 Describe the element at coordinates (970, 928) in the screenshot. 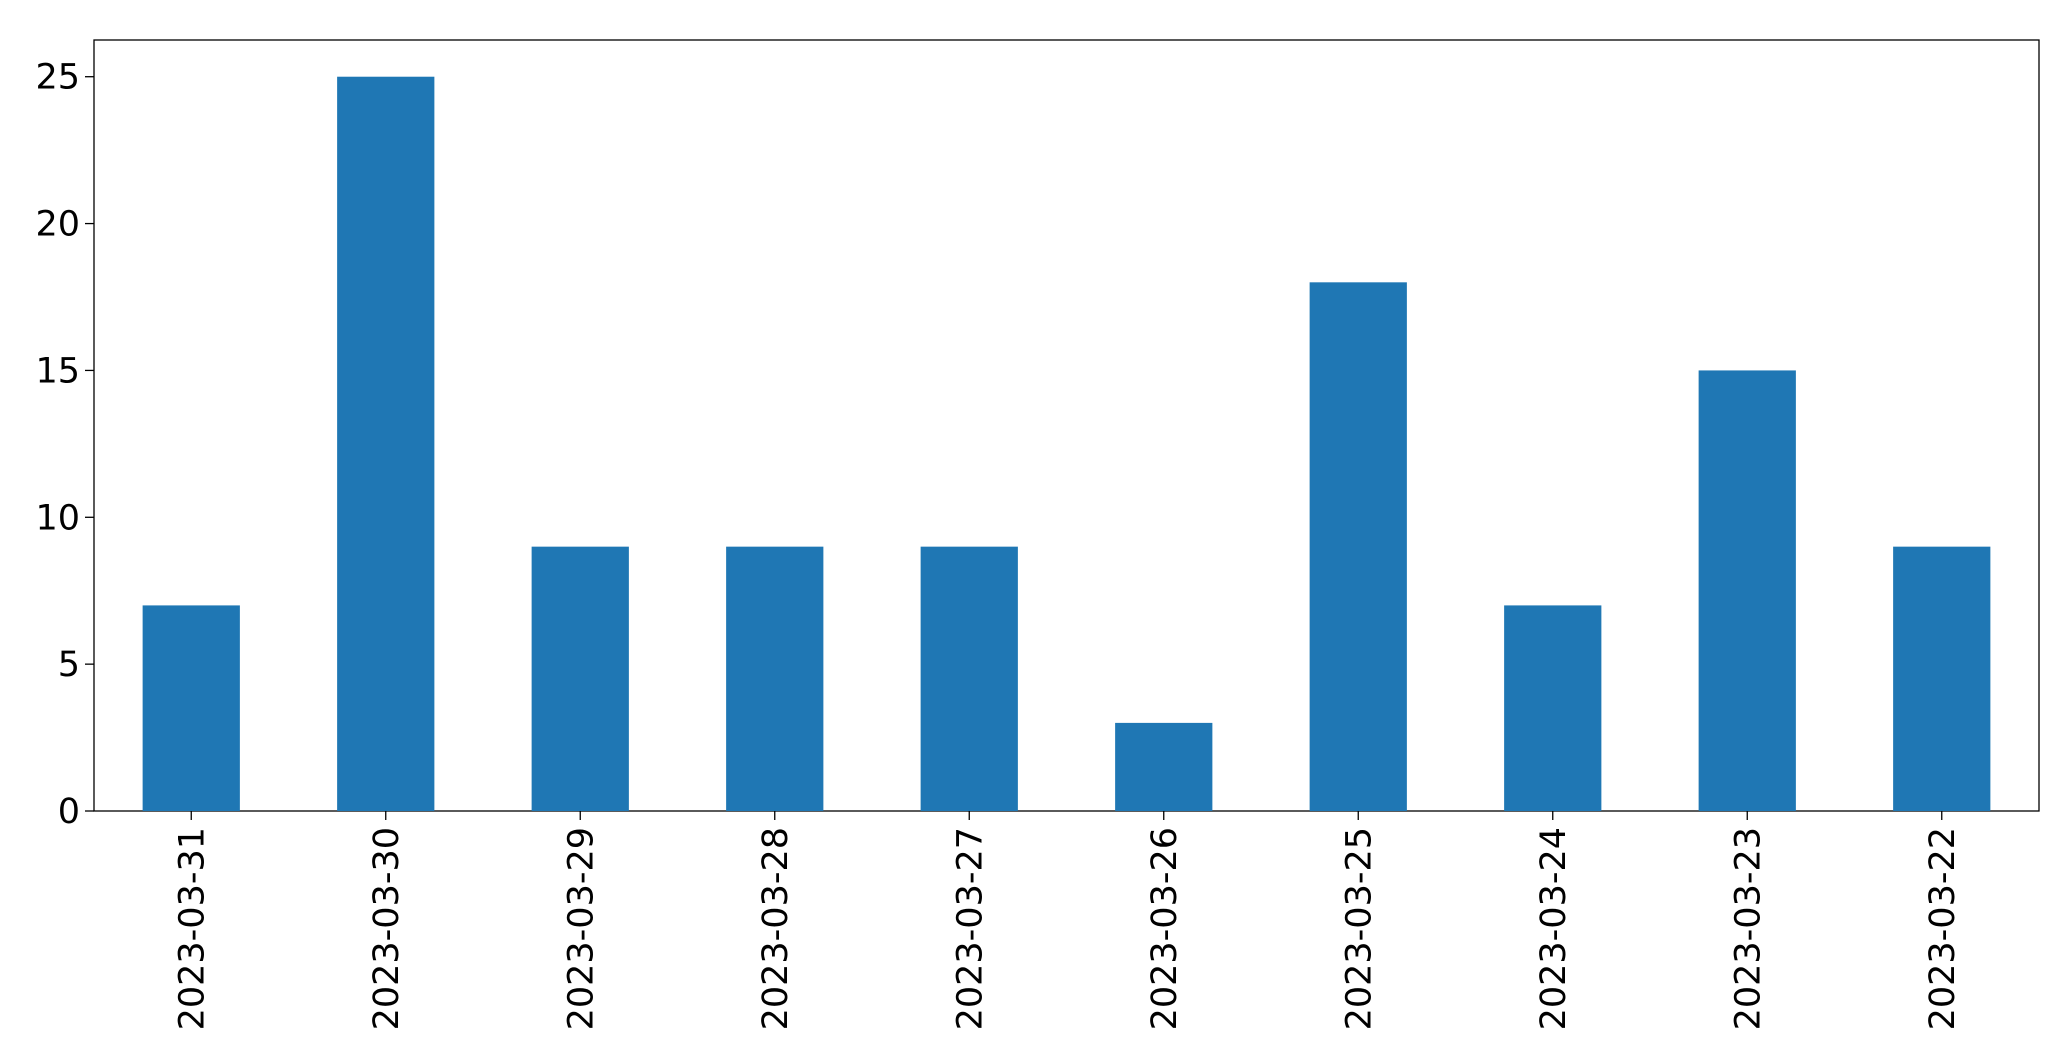

I see `x-tick-label: 2023-03-27` at that location.